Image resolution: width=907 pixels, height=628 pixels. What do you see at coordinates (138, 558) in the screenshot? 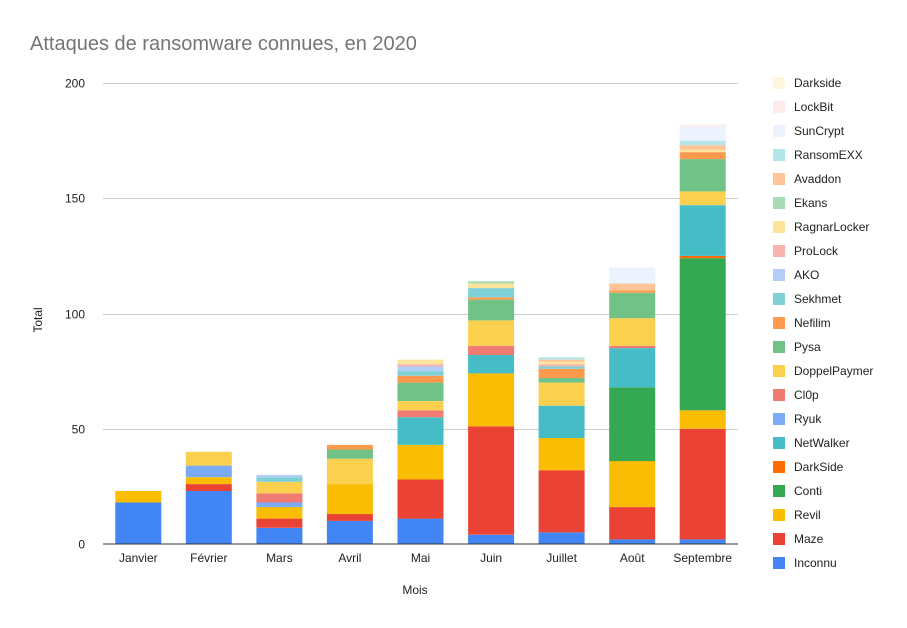
I see `x-tick-label: Janvier` at bounding box center [138, 558].